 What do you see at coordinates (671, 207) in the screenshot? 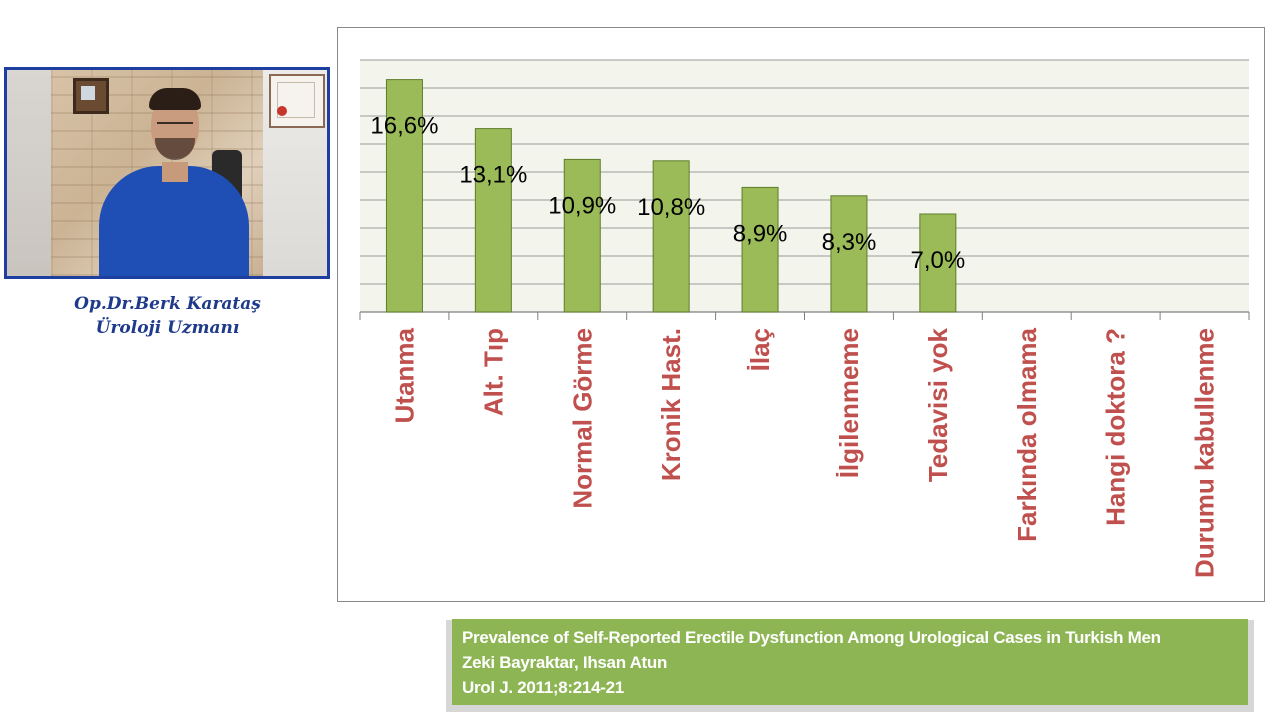
I see `data-label: 10,8%` at bounding box center [671, 207].